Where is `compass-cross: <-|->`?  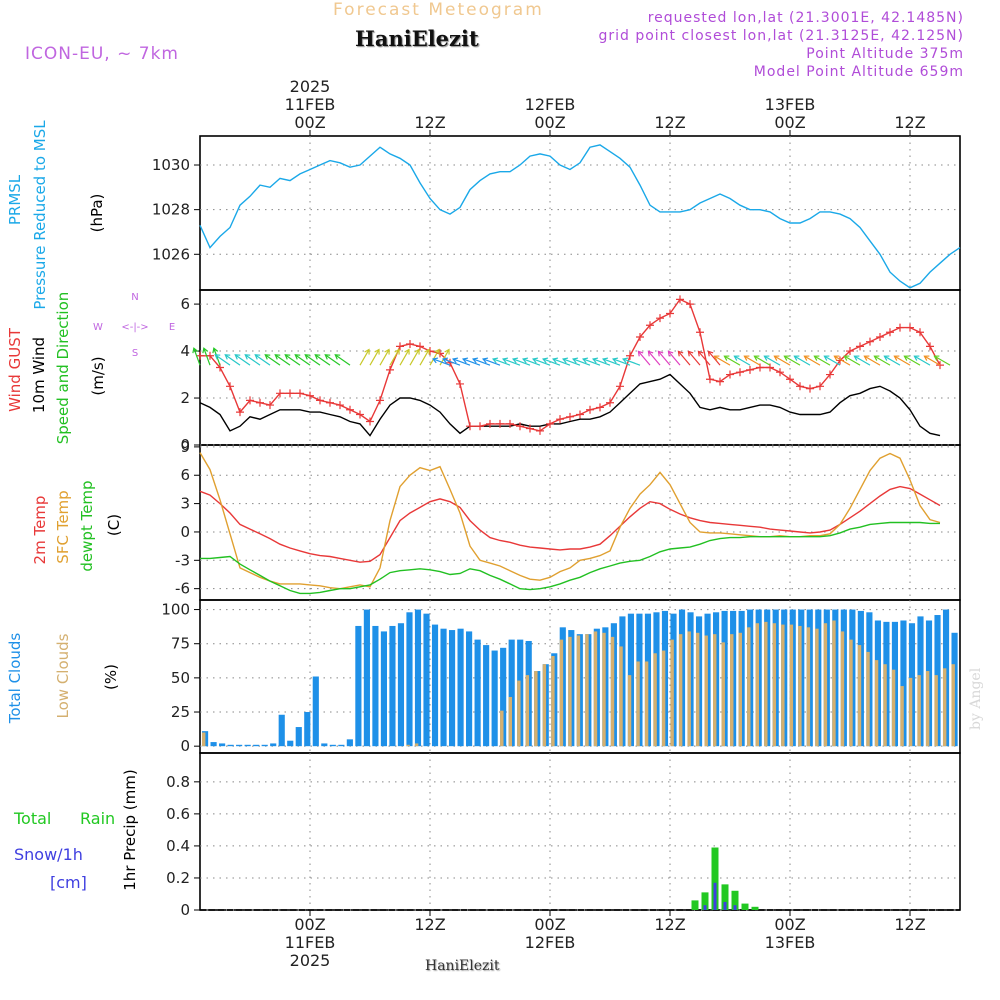
compass-cross: <-|-> is located at coordinates (134, 327).